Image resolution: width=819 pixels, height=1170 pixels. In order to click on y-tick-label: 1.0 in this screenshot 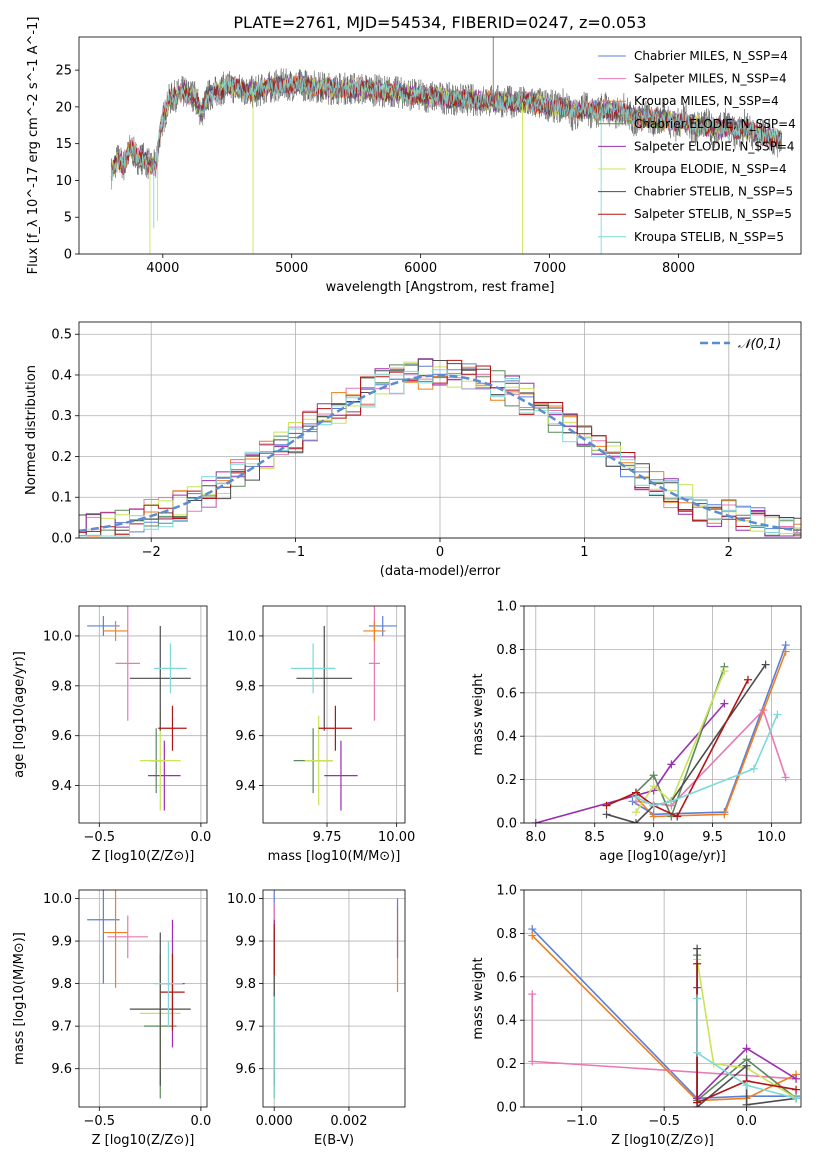, I will do `click(506, 891)`.